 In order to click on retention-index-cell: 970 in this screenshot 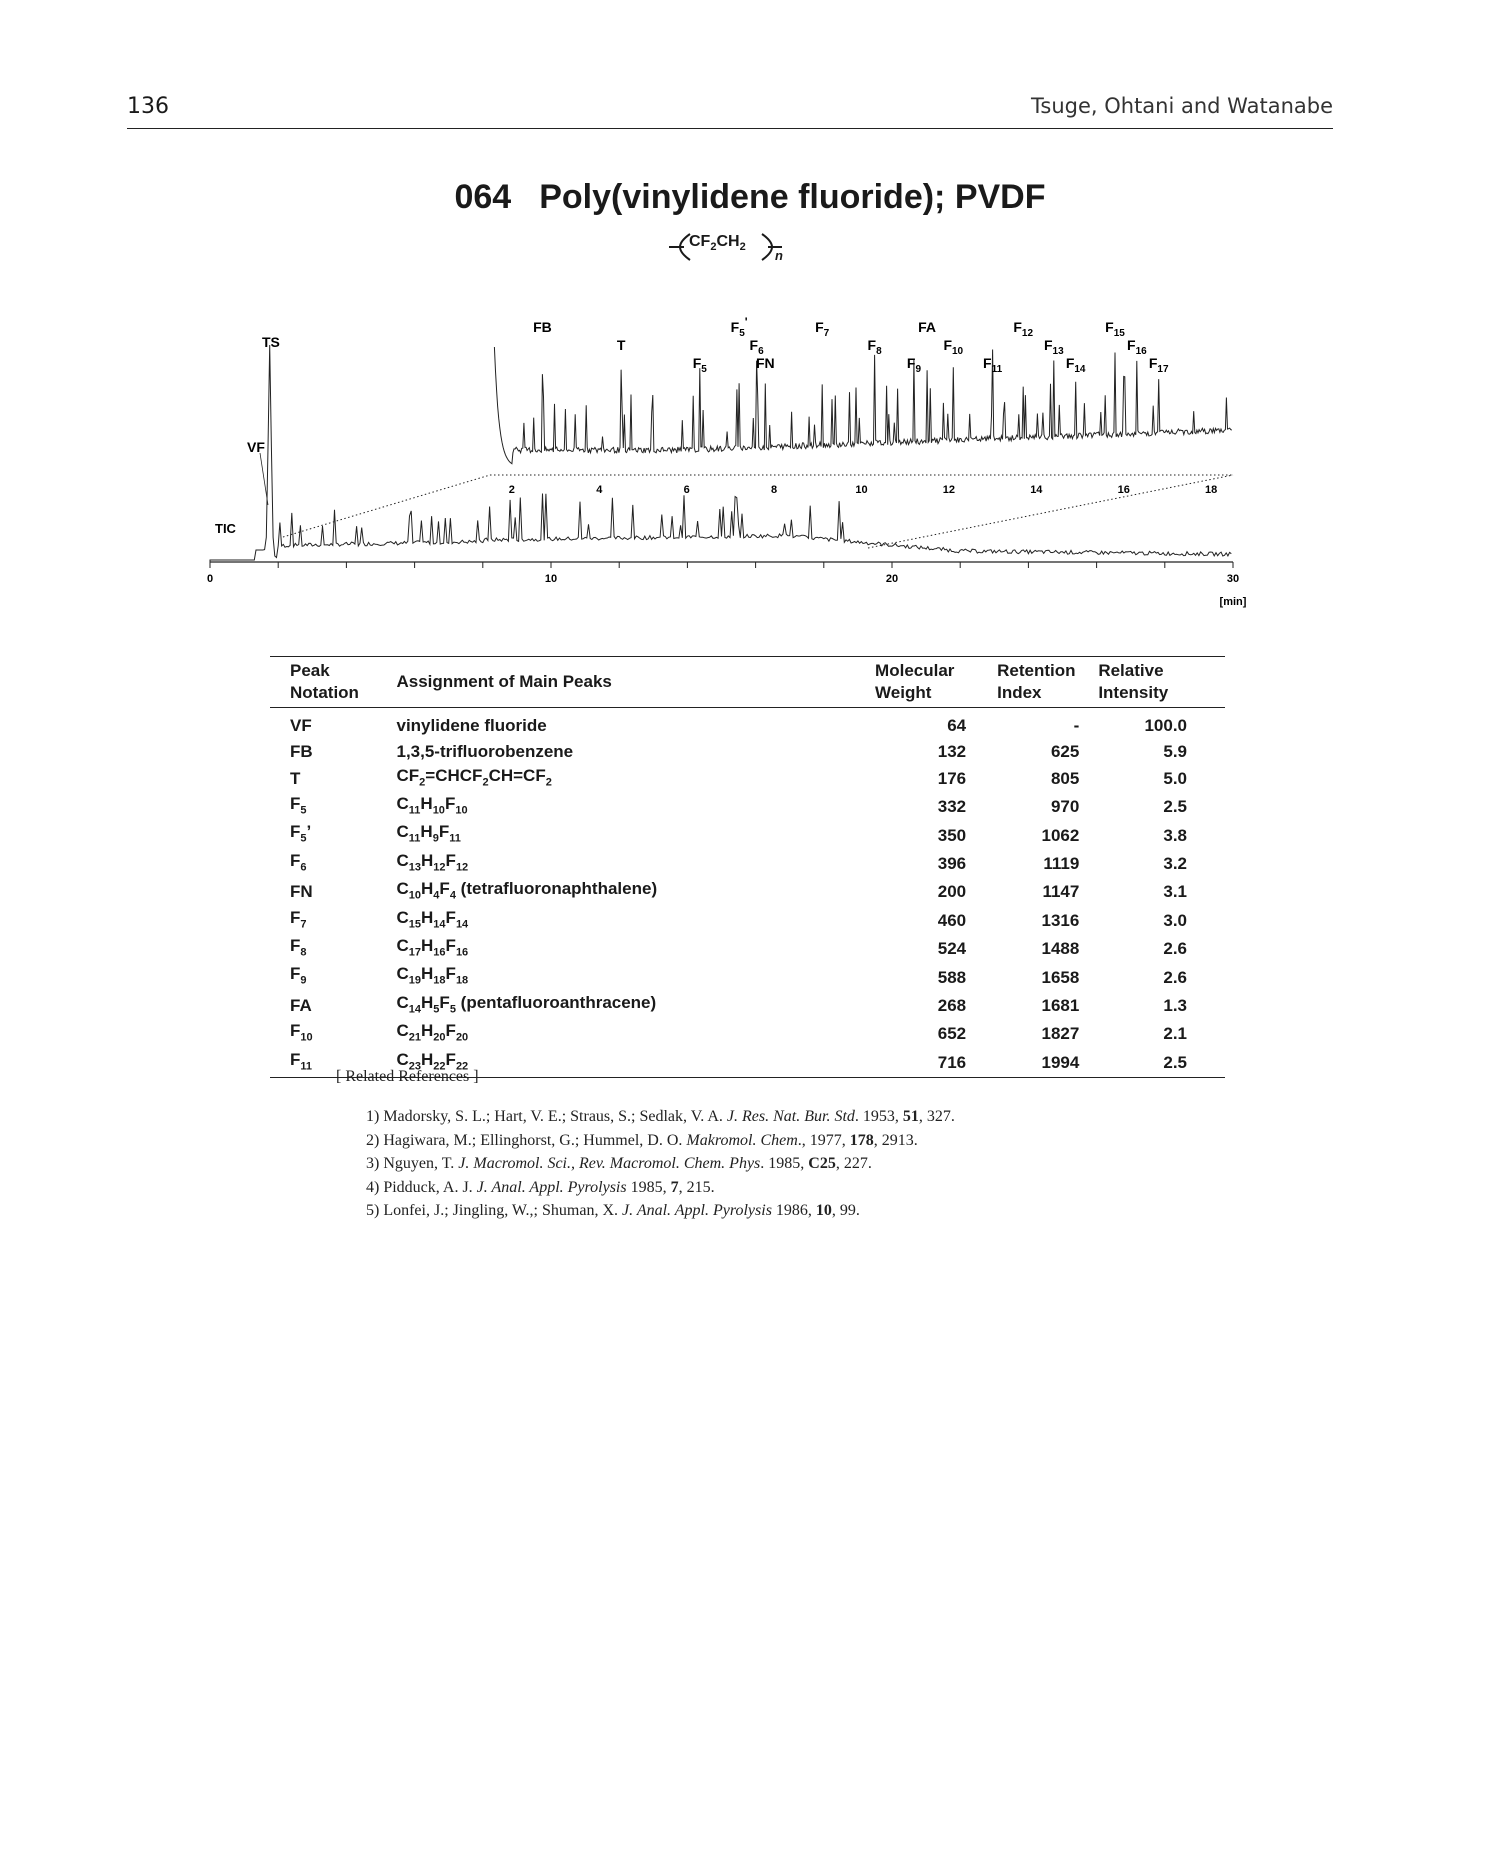, I will do `click(1065, 807)`.